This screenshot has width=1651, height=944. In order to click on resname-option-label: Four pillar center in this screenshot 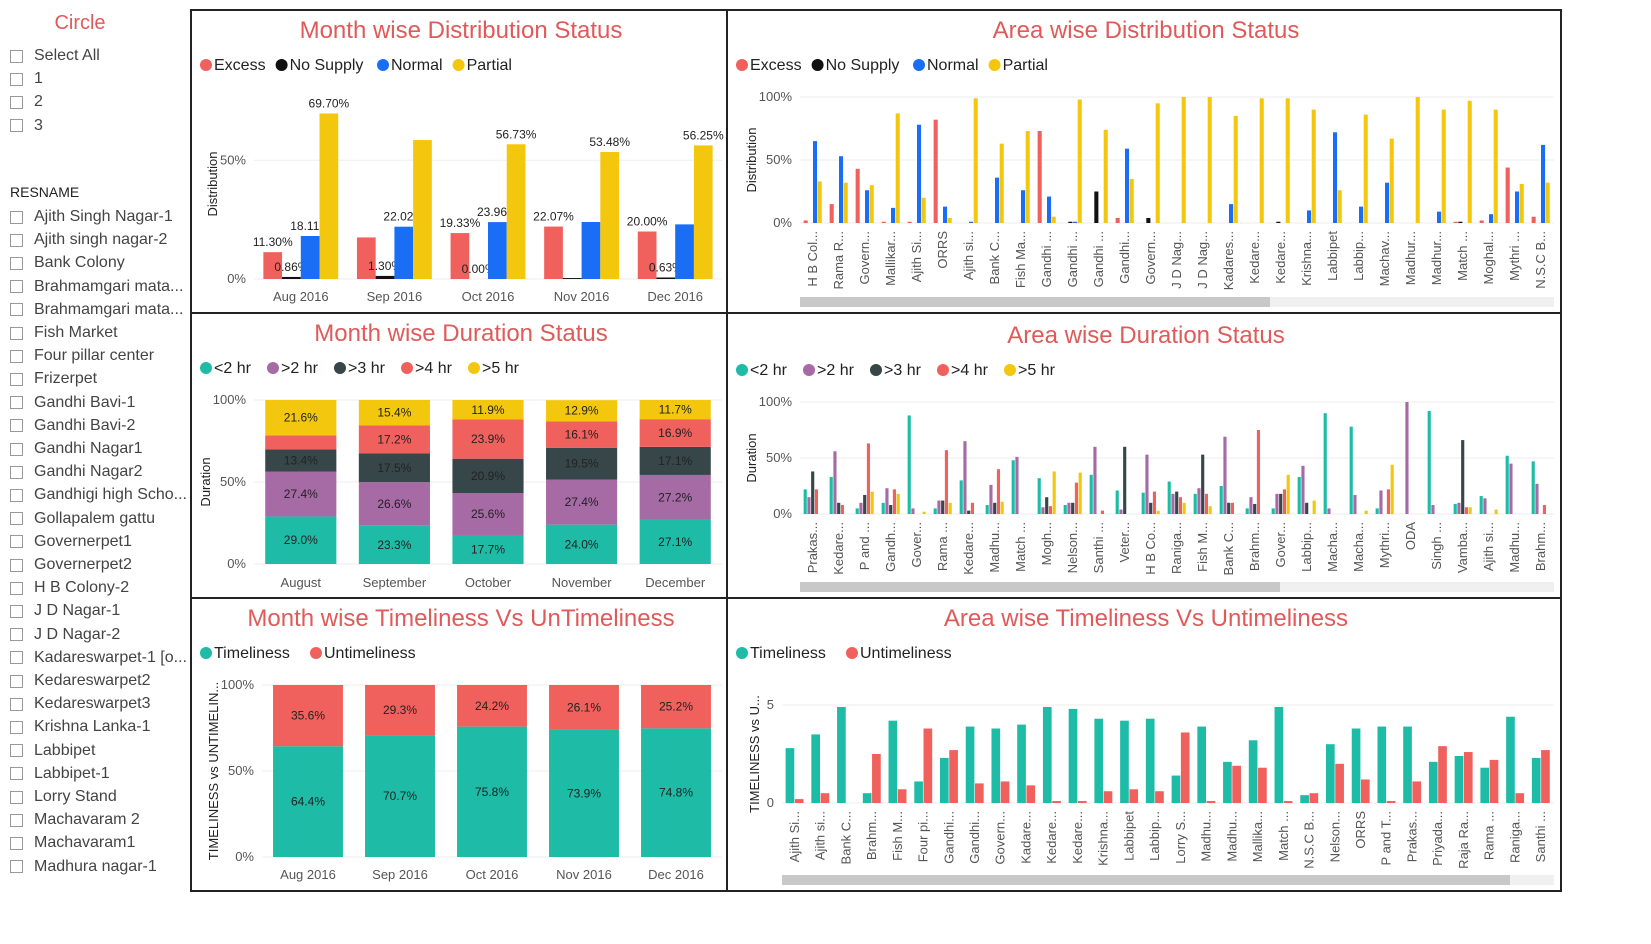, I will do `click(94, 356)`.